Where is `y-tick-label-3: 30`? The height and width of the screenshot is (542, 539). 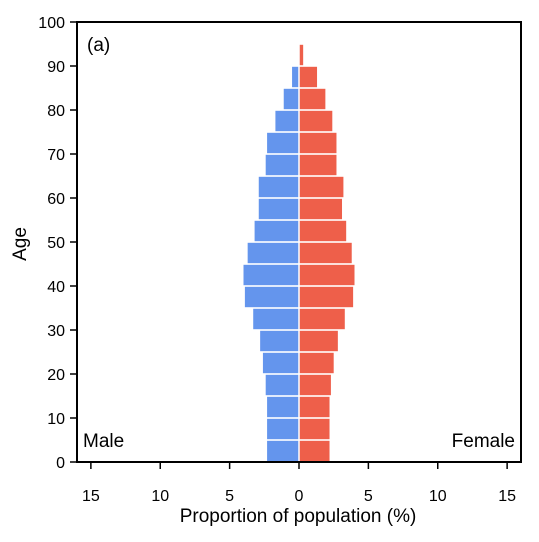
y-tick-label-3: 30 is located at coordinates (56, 331).